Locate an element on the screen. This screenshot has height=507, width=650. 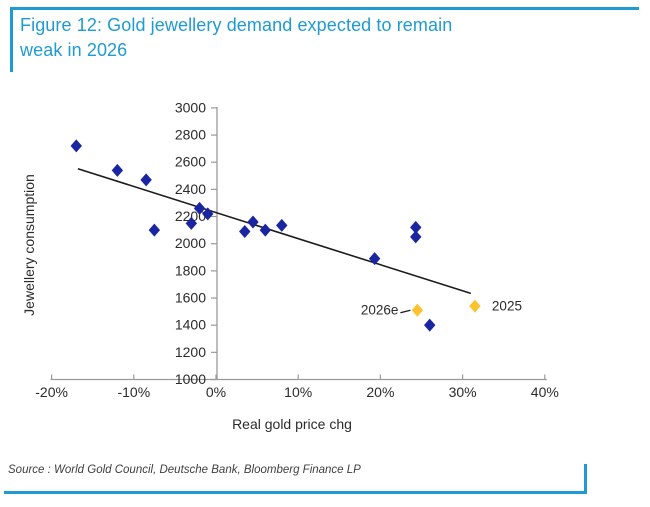
annotation-callout is located at coordinates (405, 311).